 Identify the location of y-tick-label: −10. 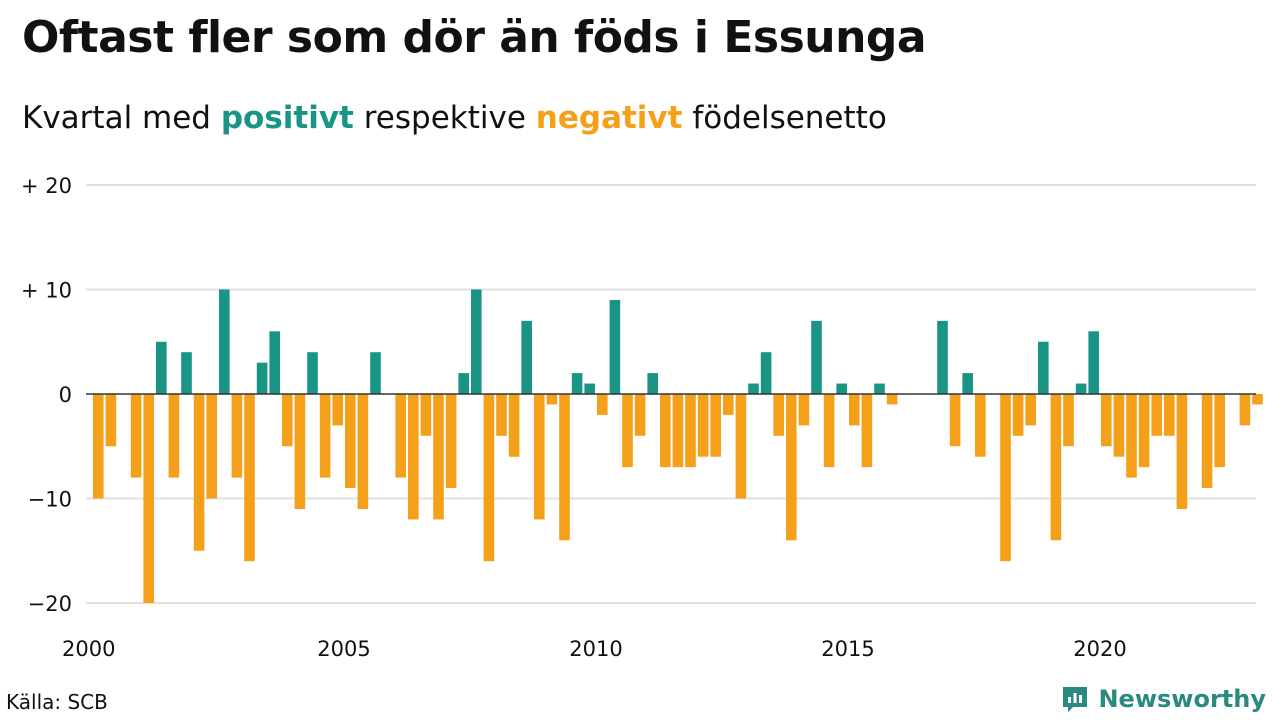
(50, 500).